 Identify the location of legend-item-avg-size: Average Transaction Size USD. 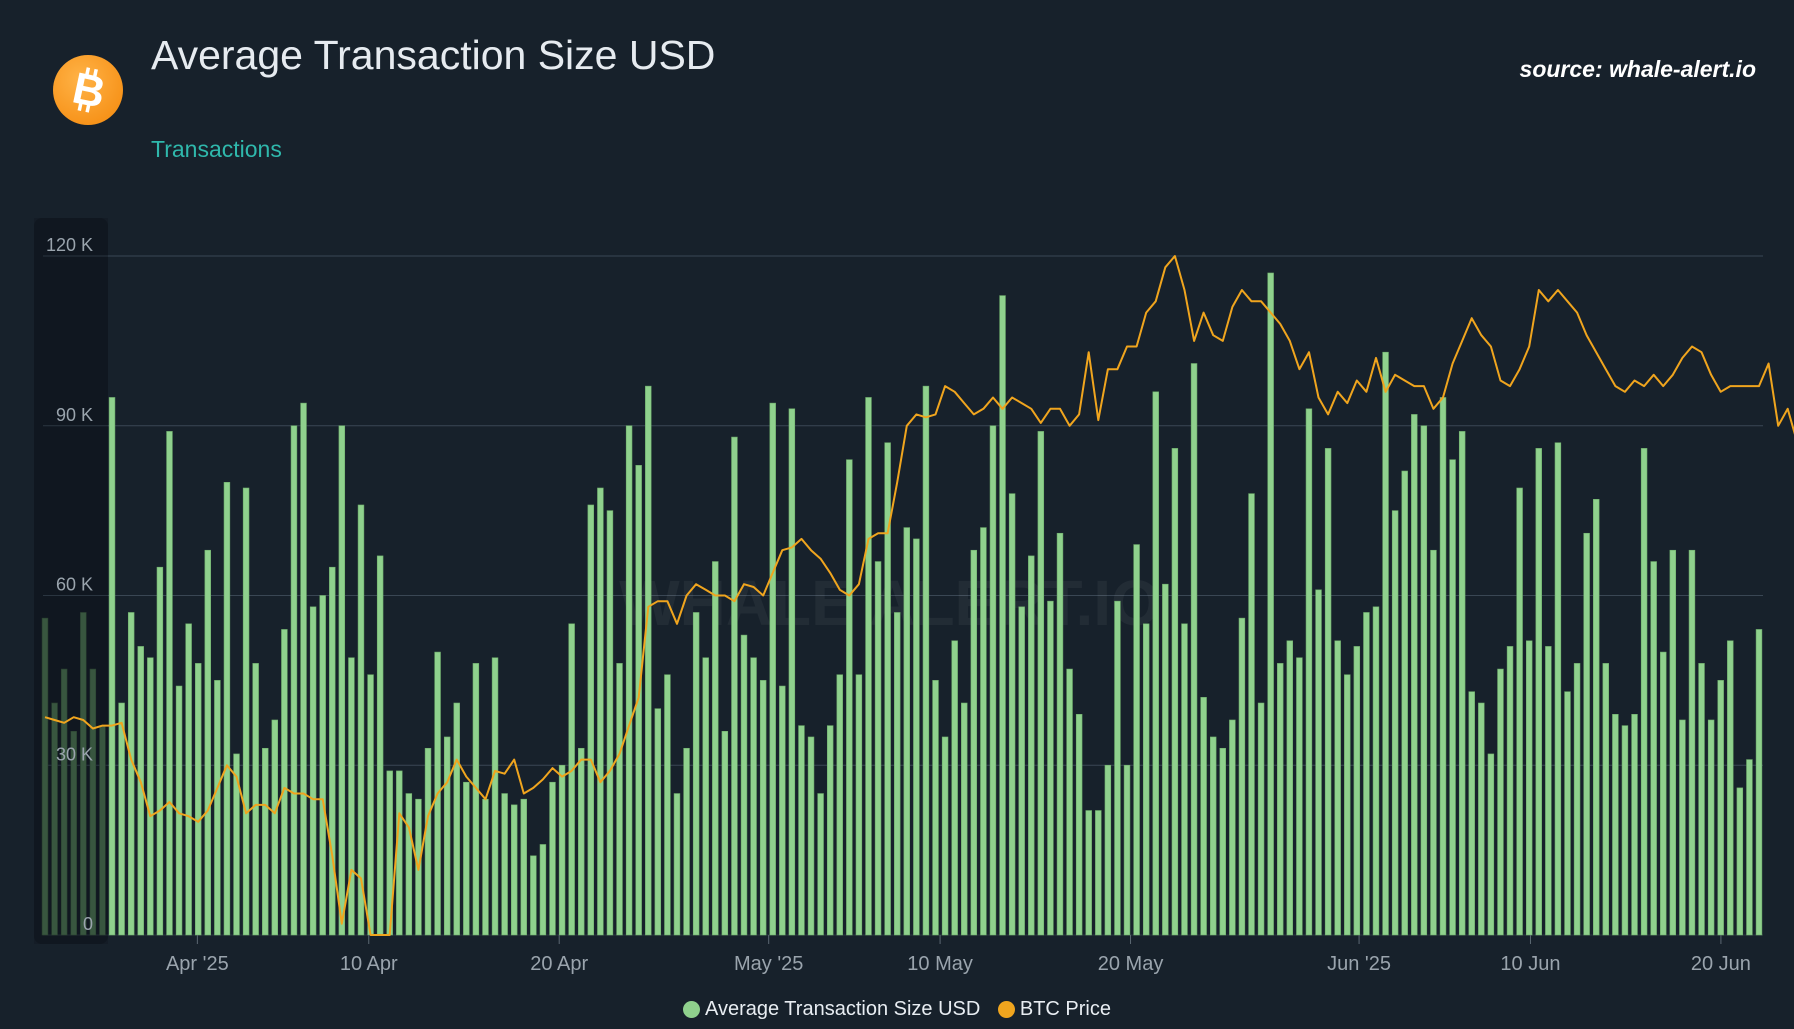
(831, 1009).